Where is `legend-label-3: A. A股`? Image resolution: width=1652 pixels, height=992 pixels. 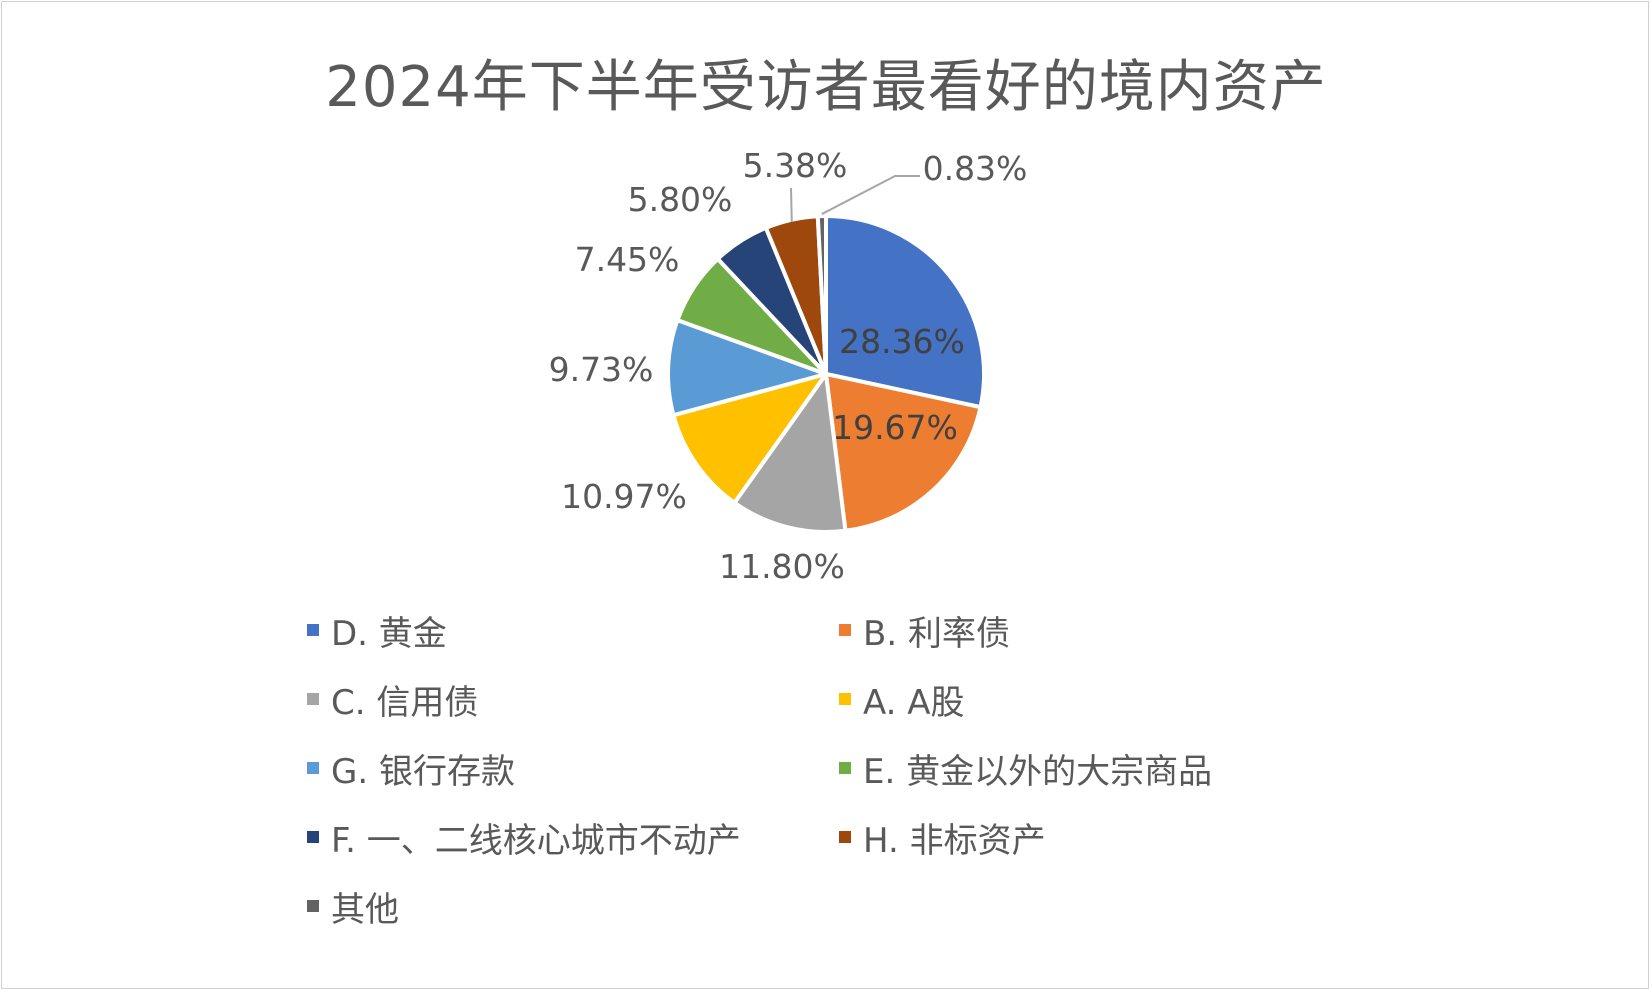 legend-label-3: A. A股 is located at coordinates (914, 702).